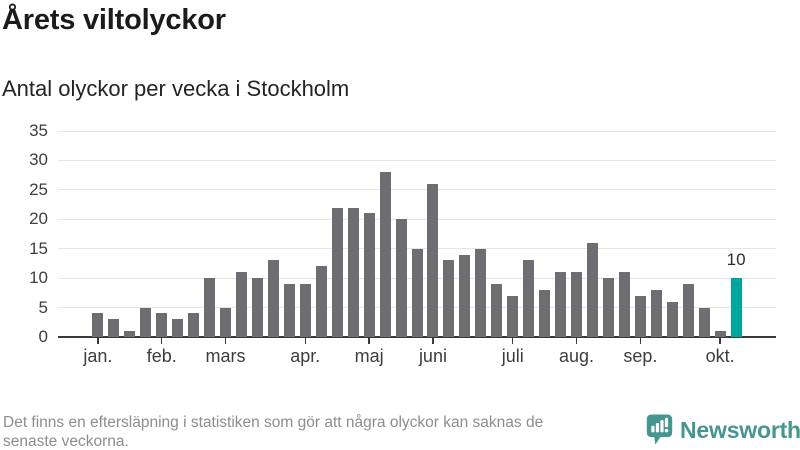  Describe the element at coordinates (43, 307) in the screenshot. I see `y-axis-label: 5` at that location.